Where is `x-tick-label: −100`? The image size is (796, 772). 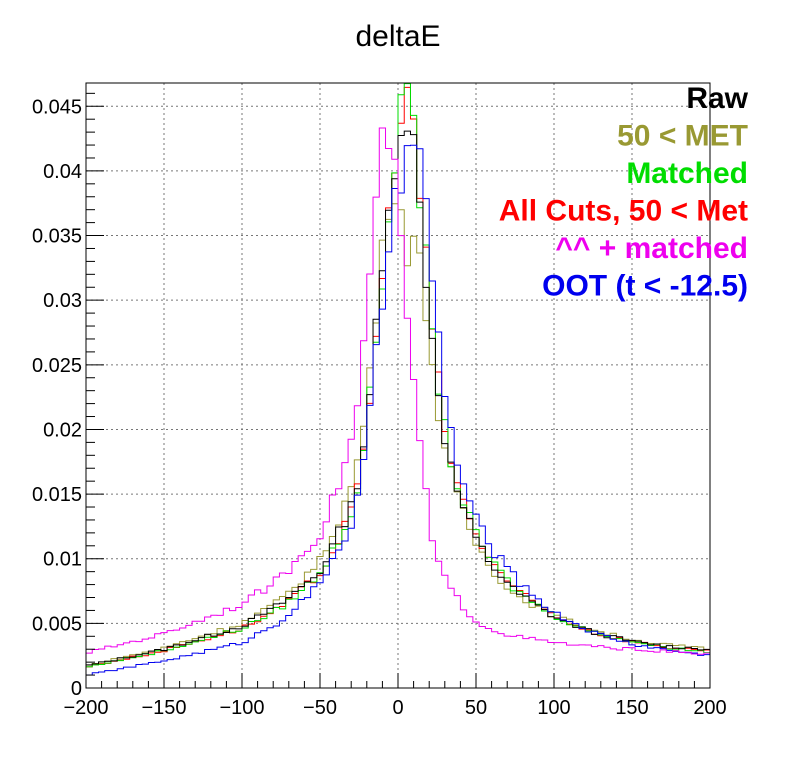 x-tick-label: −100 is located at coordinates (241, 708).